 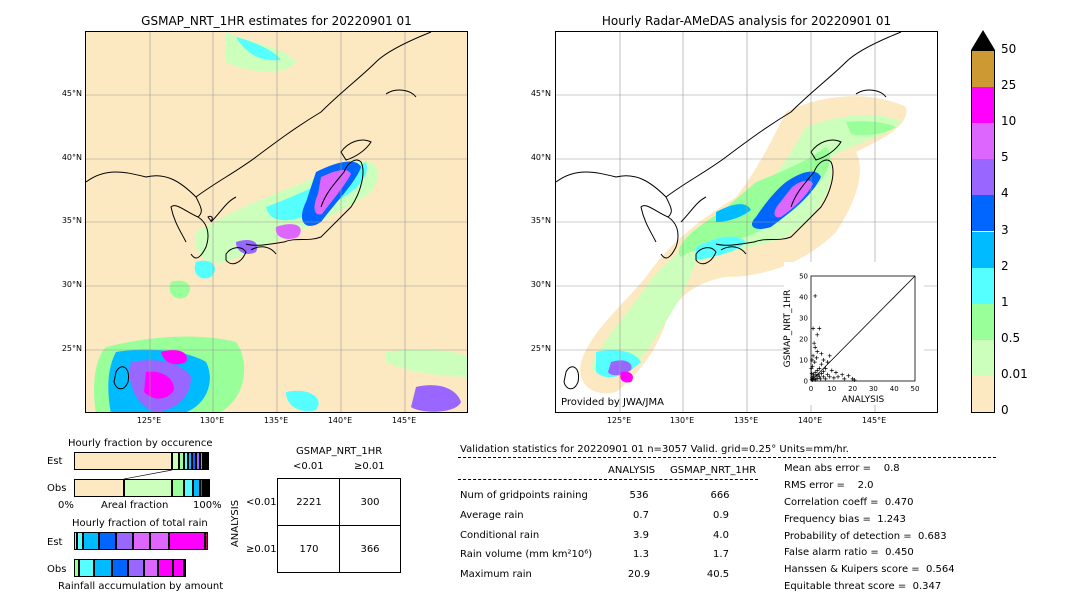 I want to click on left-lon-130: 130°E, so click(x=212, y=420).